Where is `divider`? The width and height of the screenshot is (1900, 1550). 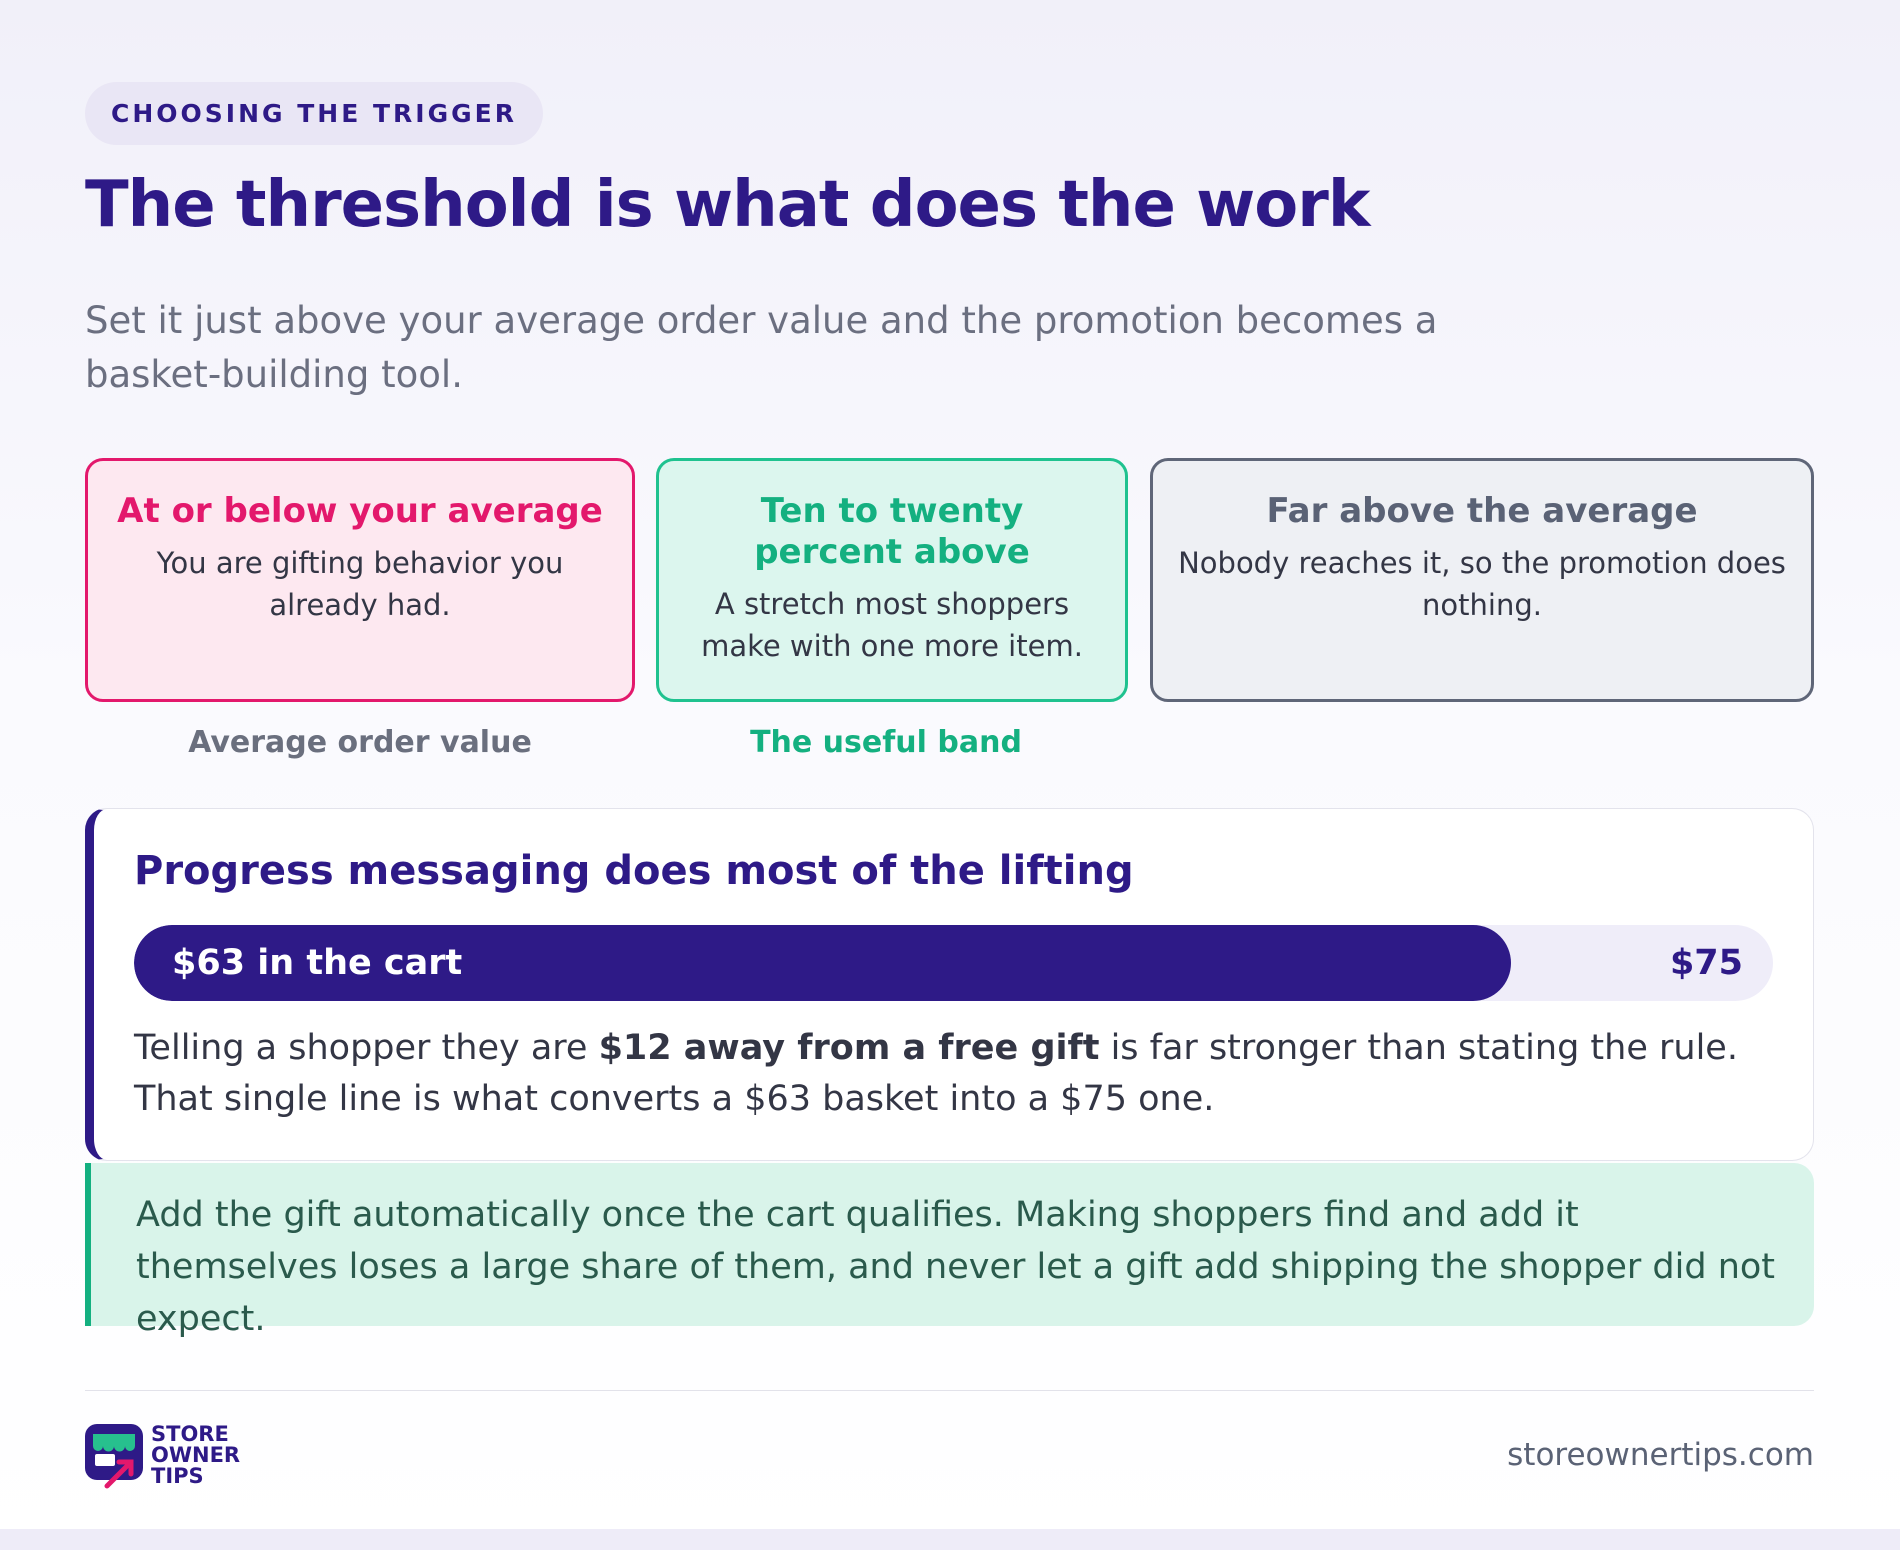 divider is located at coordinates (949, 1390).